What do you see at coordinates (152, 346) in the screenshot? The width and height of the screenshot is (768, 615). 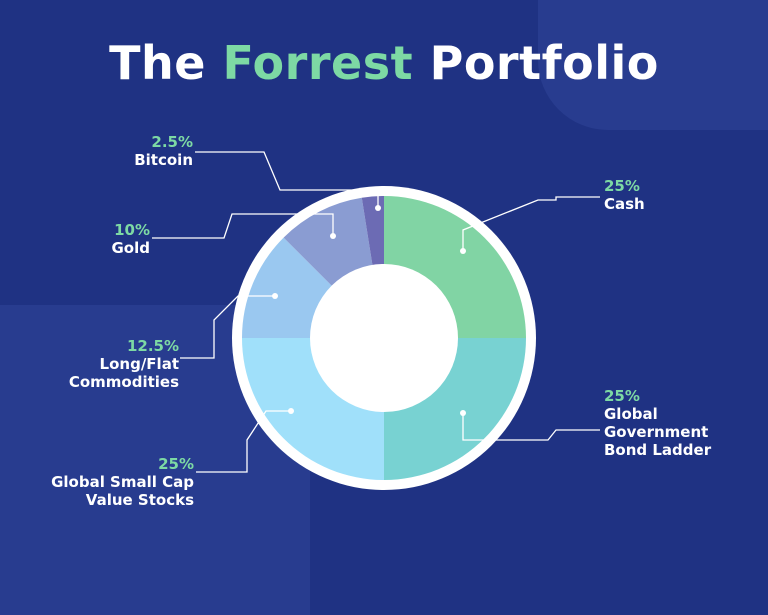 I see `slice-percent: 12.5%` at bounding box center [152, 346].